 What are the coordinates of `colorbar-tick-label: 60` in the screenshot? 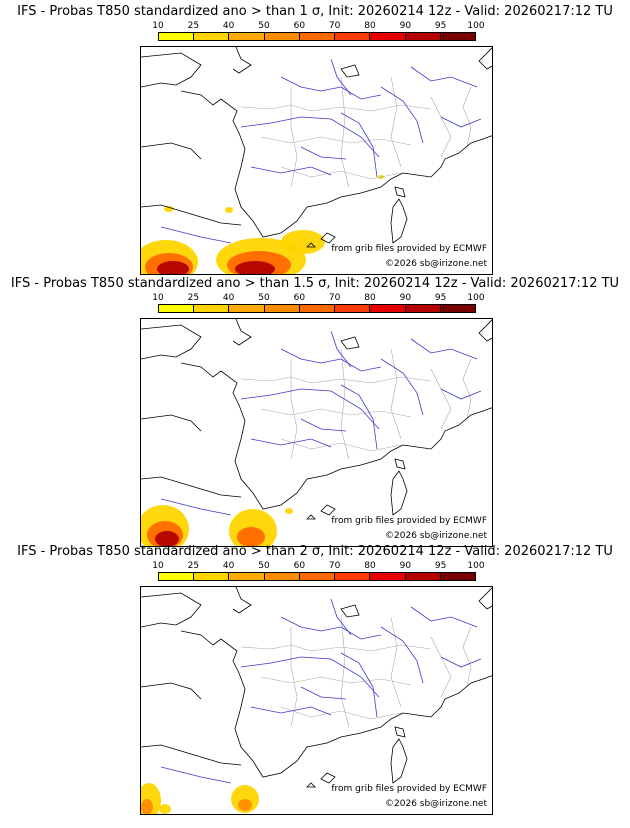 It's located at (299, 298).